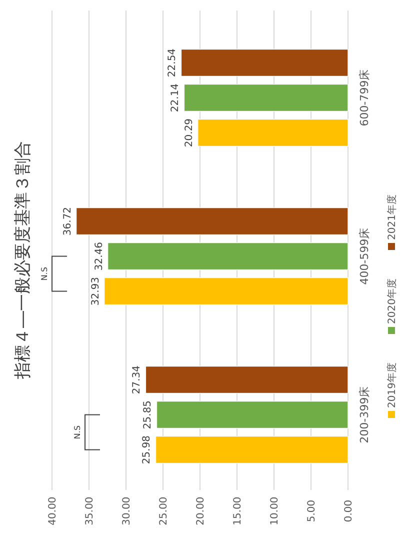  I want to click on text: 2021年度, so click(392, 217).